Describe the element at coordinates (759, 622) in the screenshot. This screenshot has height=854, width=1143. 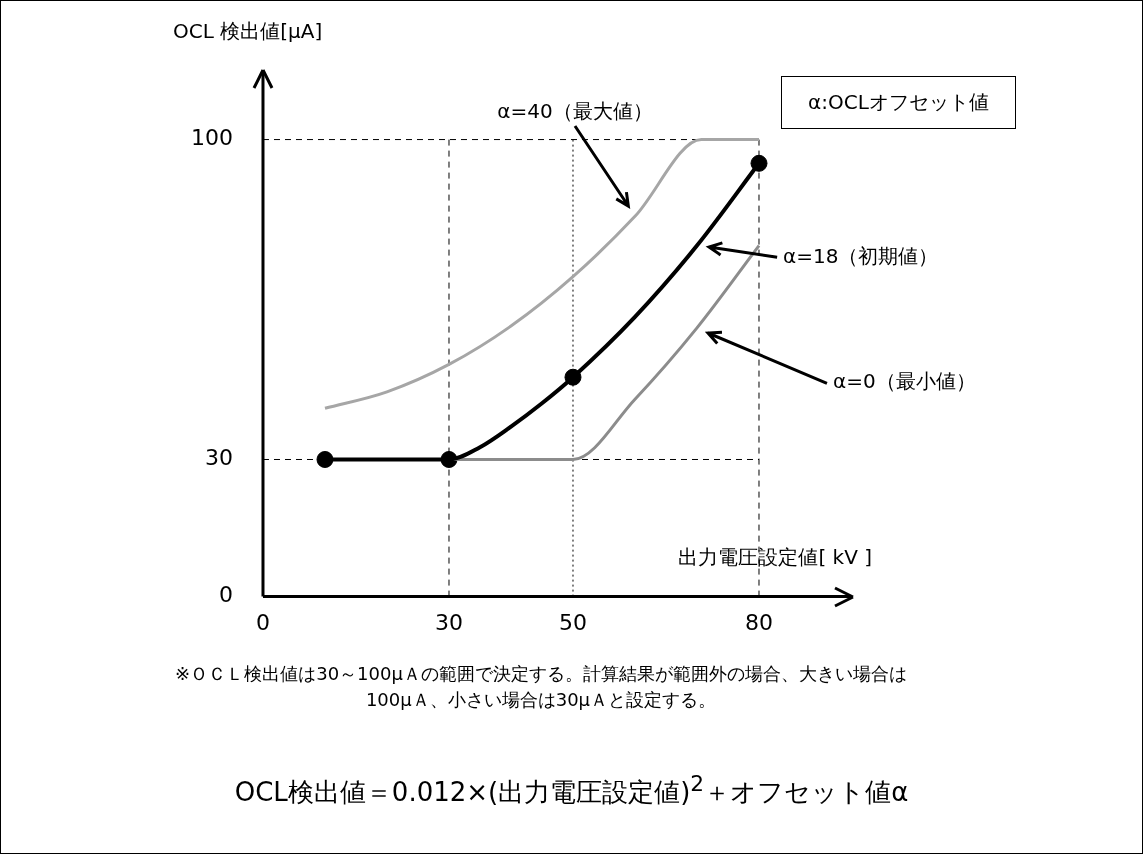
I see `x-tick-label: 80` at that location.